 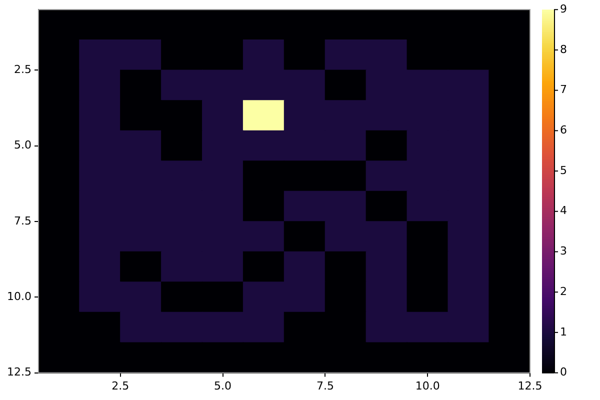 I want to click on color-bar-label: 7, so click(x=563, y=89).